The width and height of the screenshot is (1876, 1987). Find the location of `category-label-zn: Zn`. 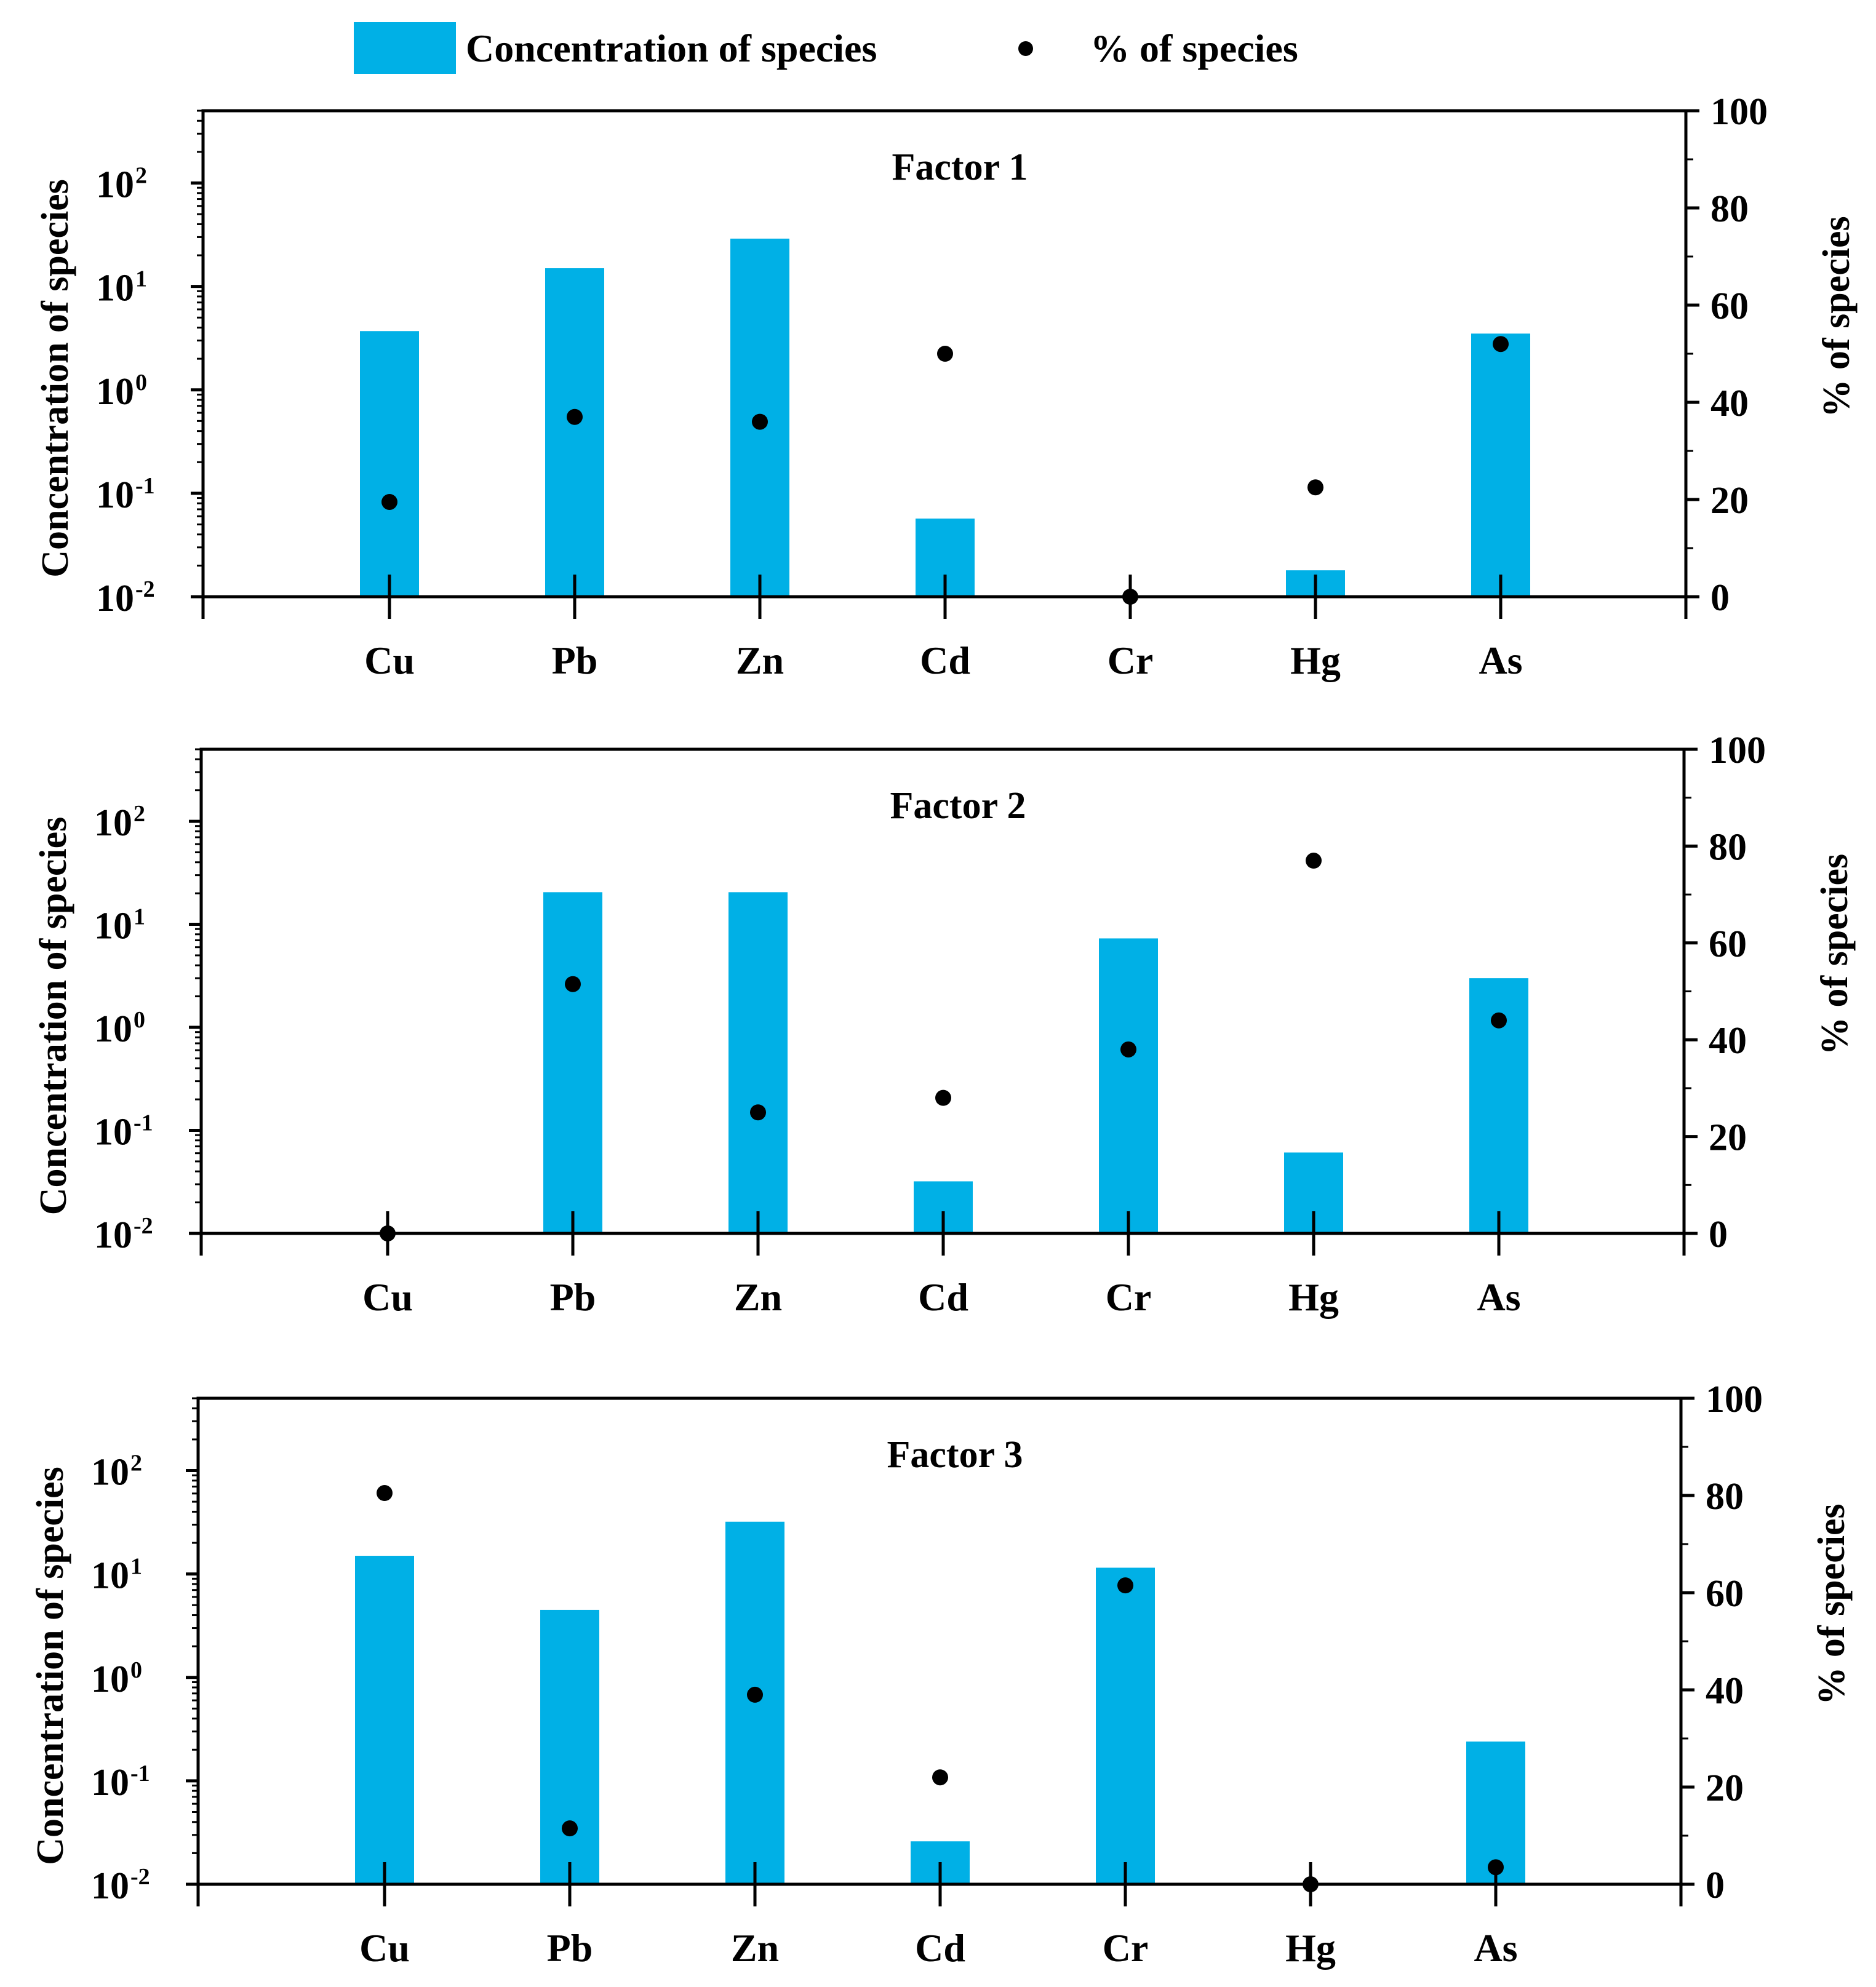

category-label-zn: Zn is located at coordinates (758, 1297).